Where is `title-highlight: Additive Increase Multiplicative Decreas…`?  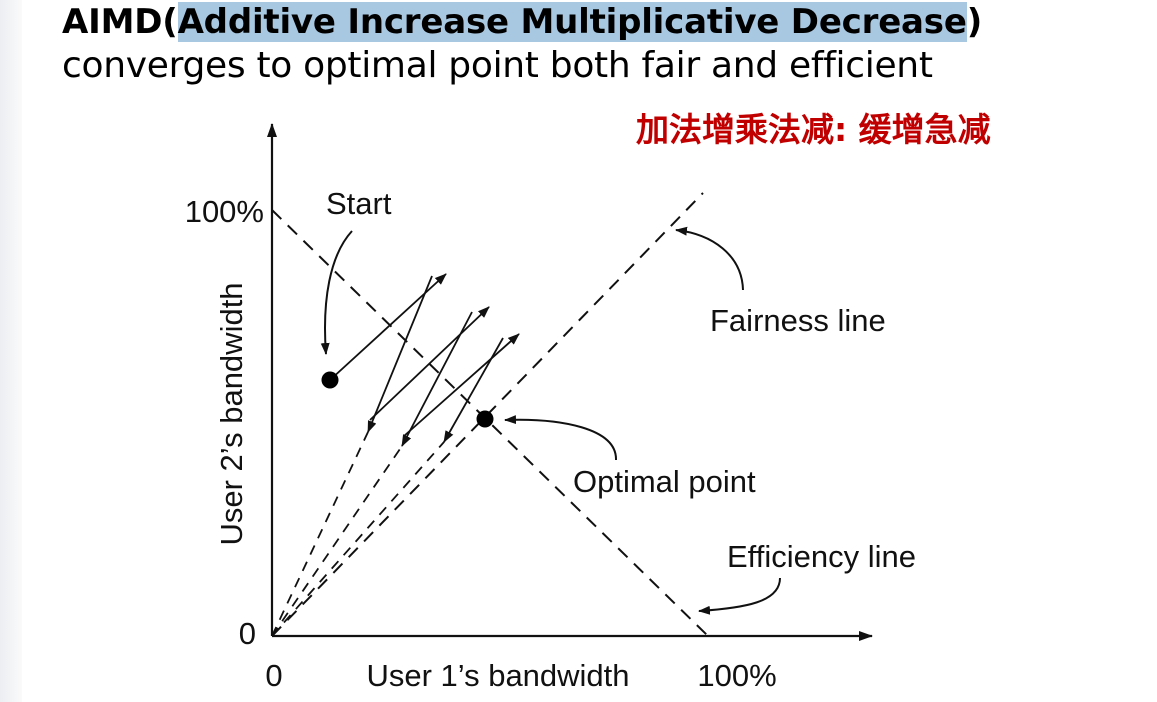 title-highlight: Additive Increase Multiplicative Decreas… is located at coordinates (572, 22).